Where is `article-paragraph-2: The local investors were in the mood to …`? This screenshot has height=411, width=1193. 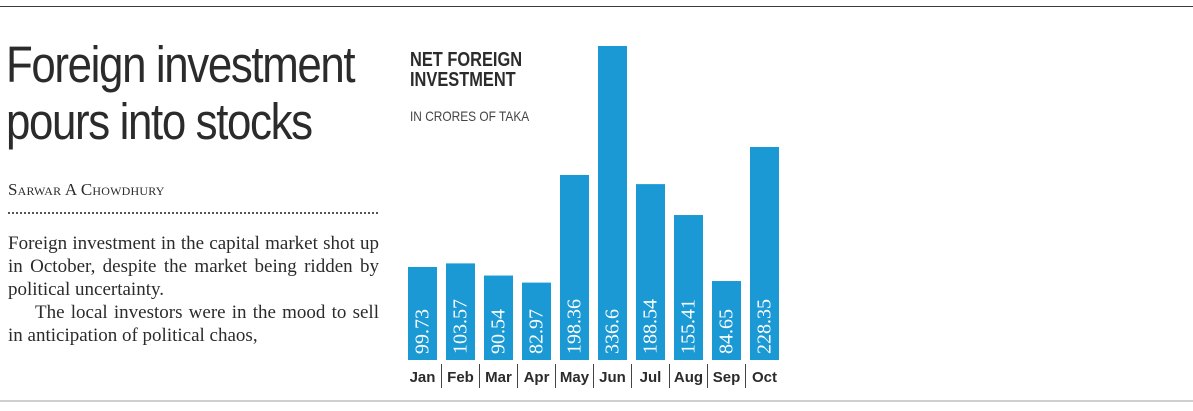 article-paragraph-2: The local investors were in the mood to … is located at coordinates (193, 324).